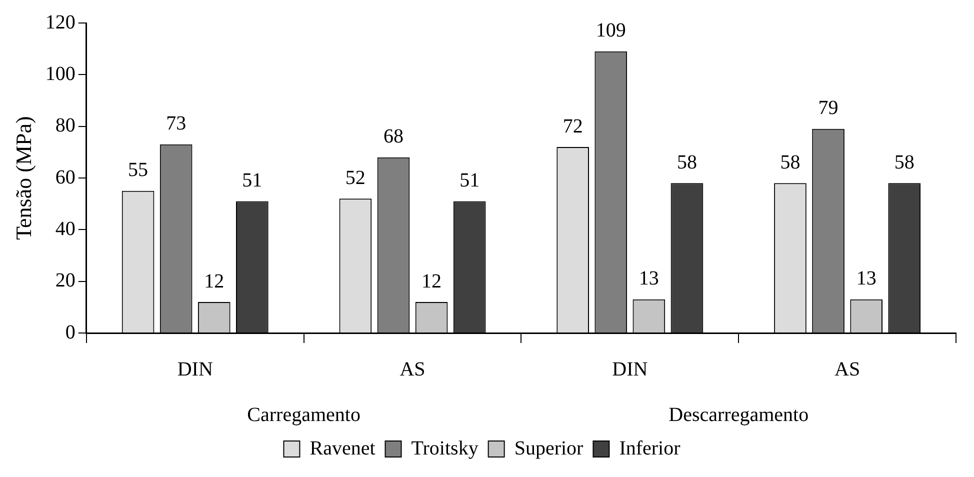 The width and height of the screenshot is (974, 477). What do you see at coordinates (611, 31) in the screenshot?
I see `data-label: 109` at bounding box center [611, 31].